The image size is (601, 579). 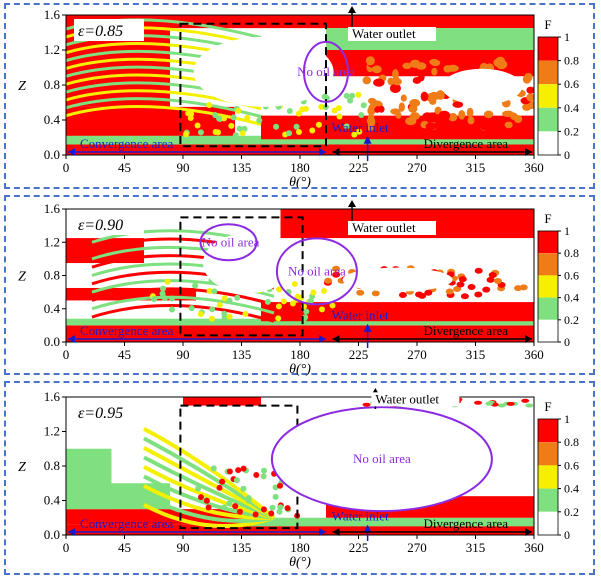 What do you see at coordinates (336, 532) in the screenshot?
I see `divergence-arrowhead-left` at bounding box center [336, 532].